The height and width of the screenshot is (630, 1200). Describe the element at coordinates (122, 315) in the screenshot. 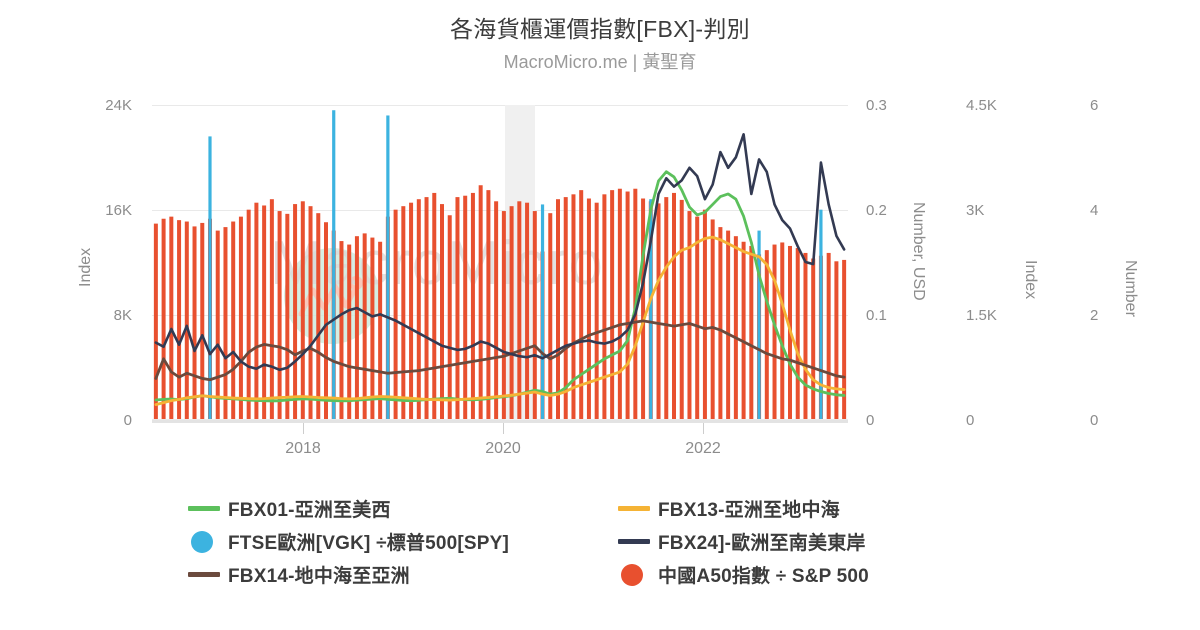

I see `left-axis-tick-1: 8K` at that location.